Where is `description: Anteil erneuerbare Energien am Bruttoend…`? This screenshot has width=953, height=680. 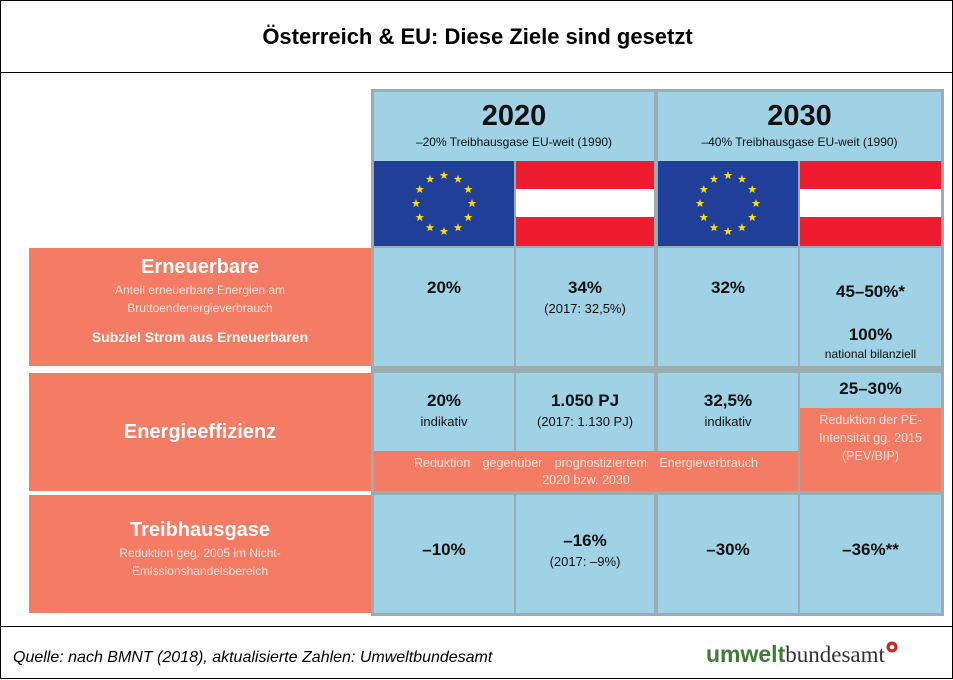 description: Anteil erneuerbare Energien am Bruttoend… is located at coordinates (200, 299).